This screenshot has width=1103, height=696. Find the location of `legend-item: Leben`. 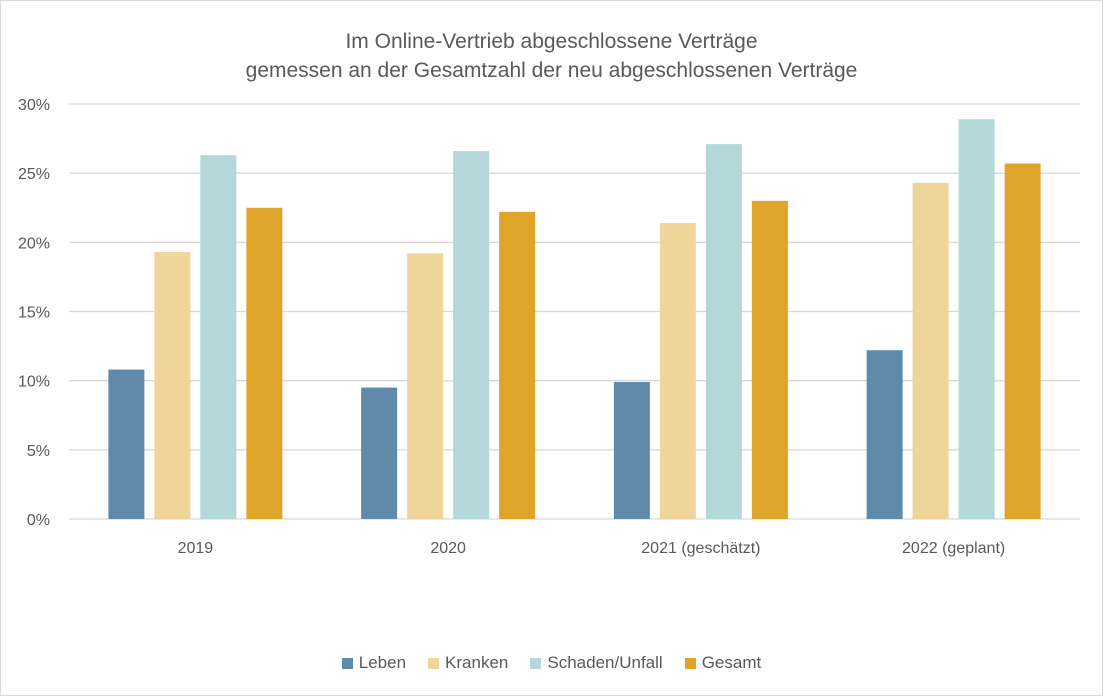

legend-item: Leben is located at coordinates (374, 663).